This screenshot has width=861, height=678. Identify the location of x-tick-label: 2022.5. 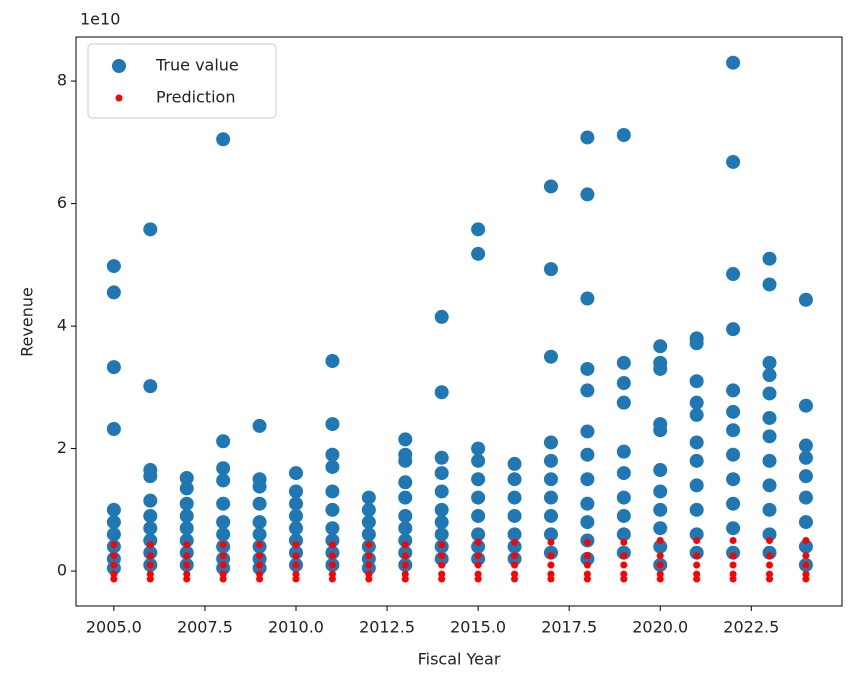
(751, 627).